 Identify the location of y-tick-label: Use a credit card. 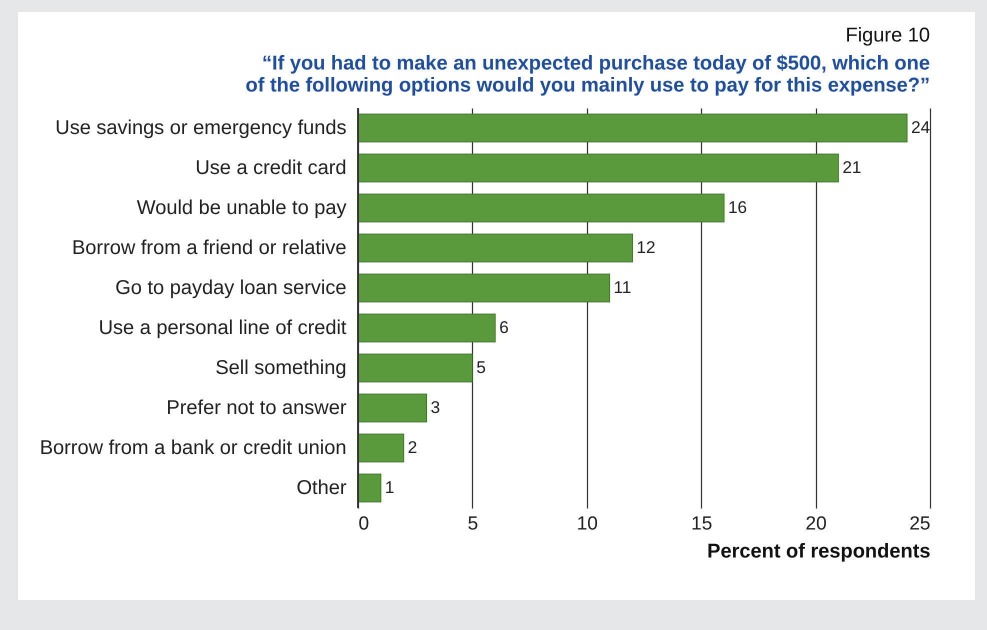
(270, 168).